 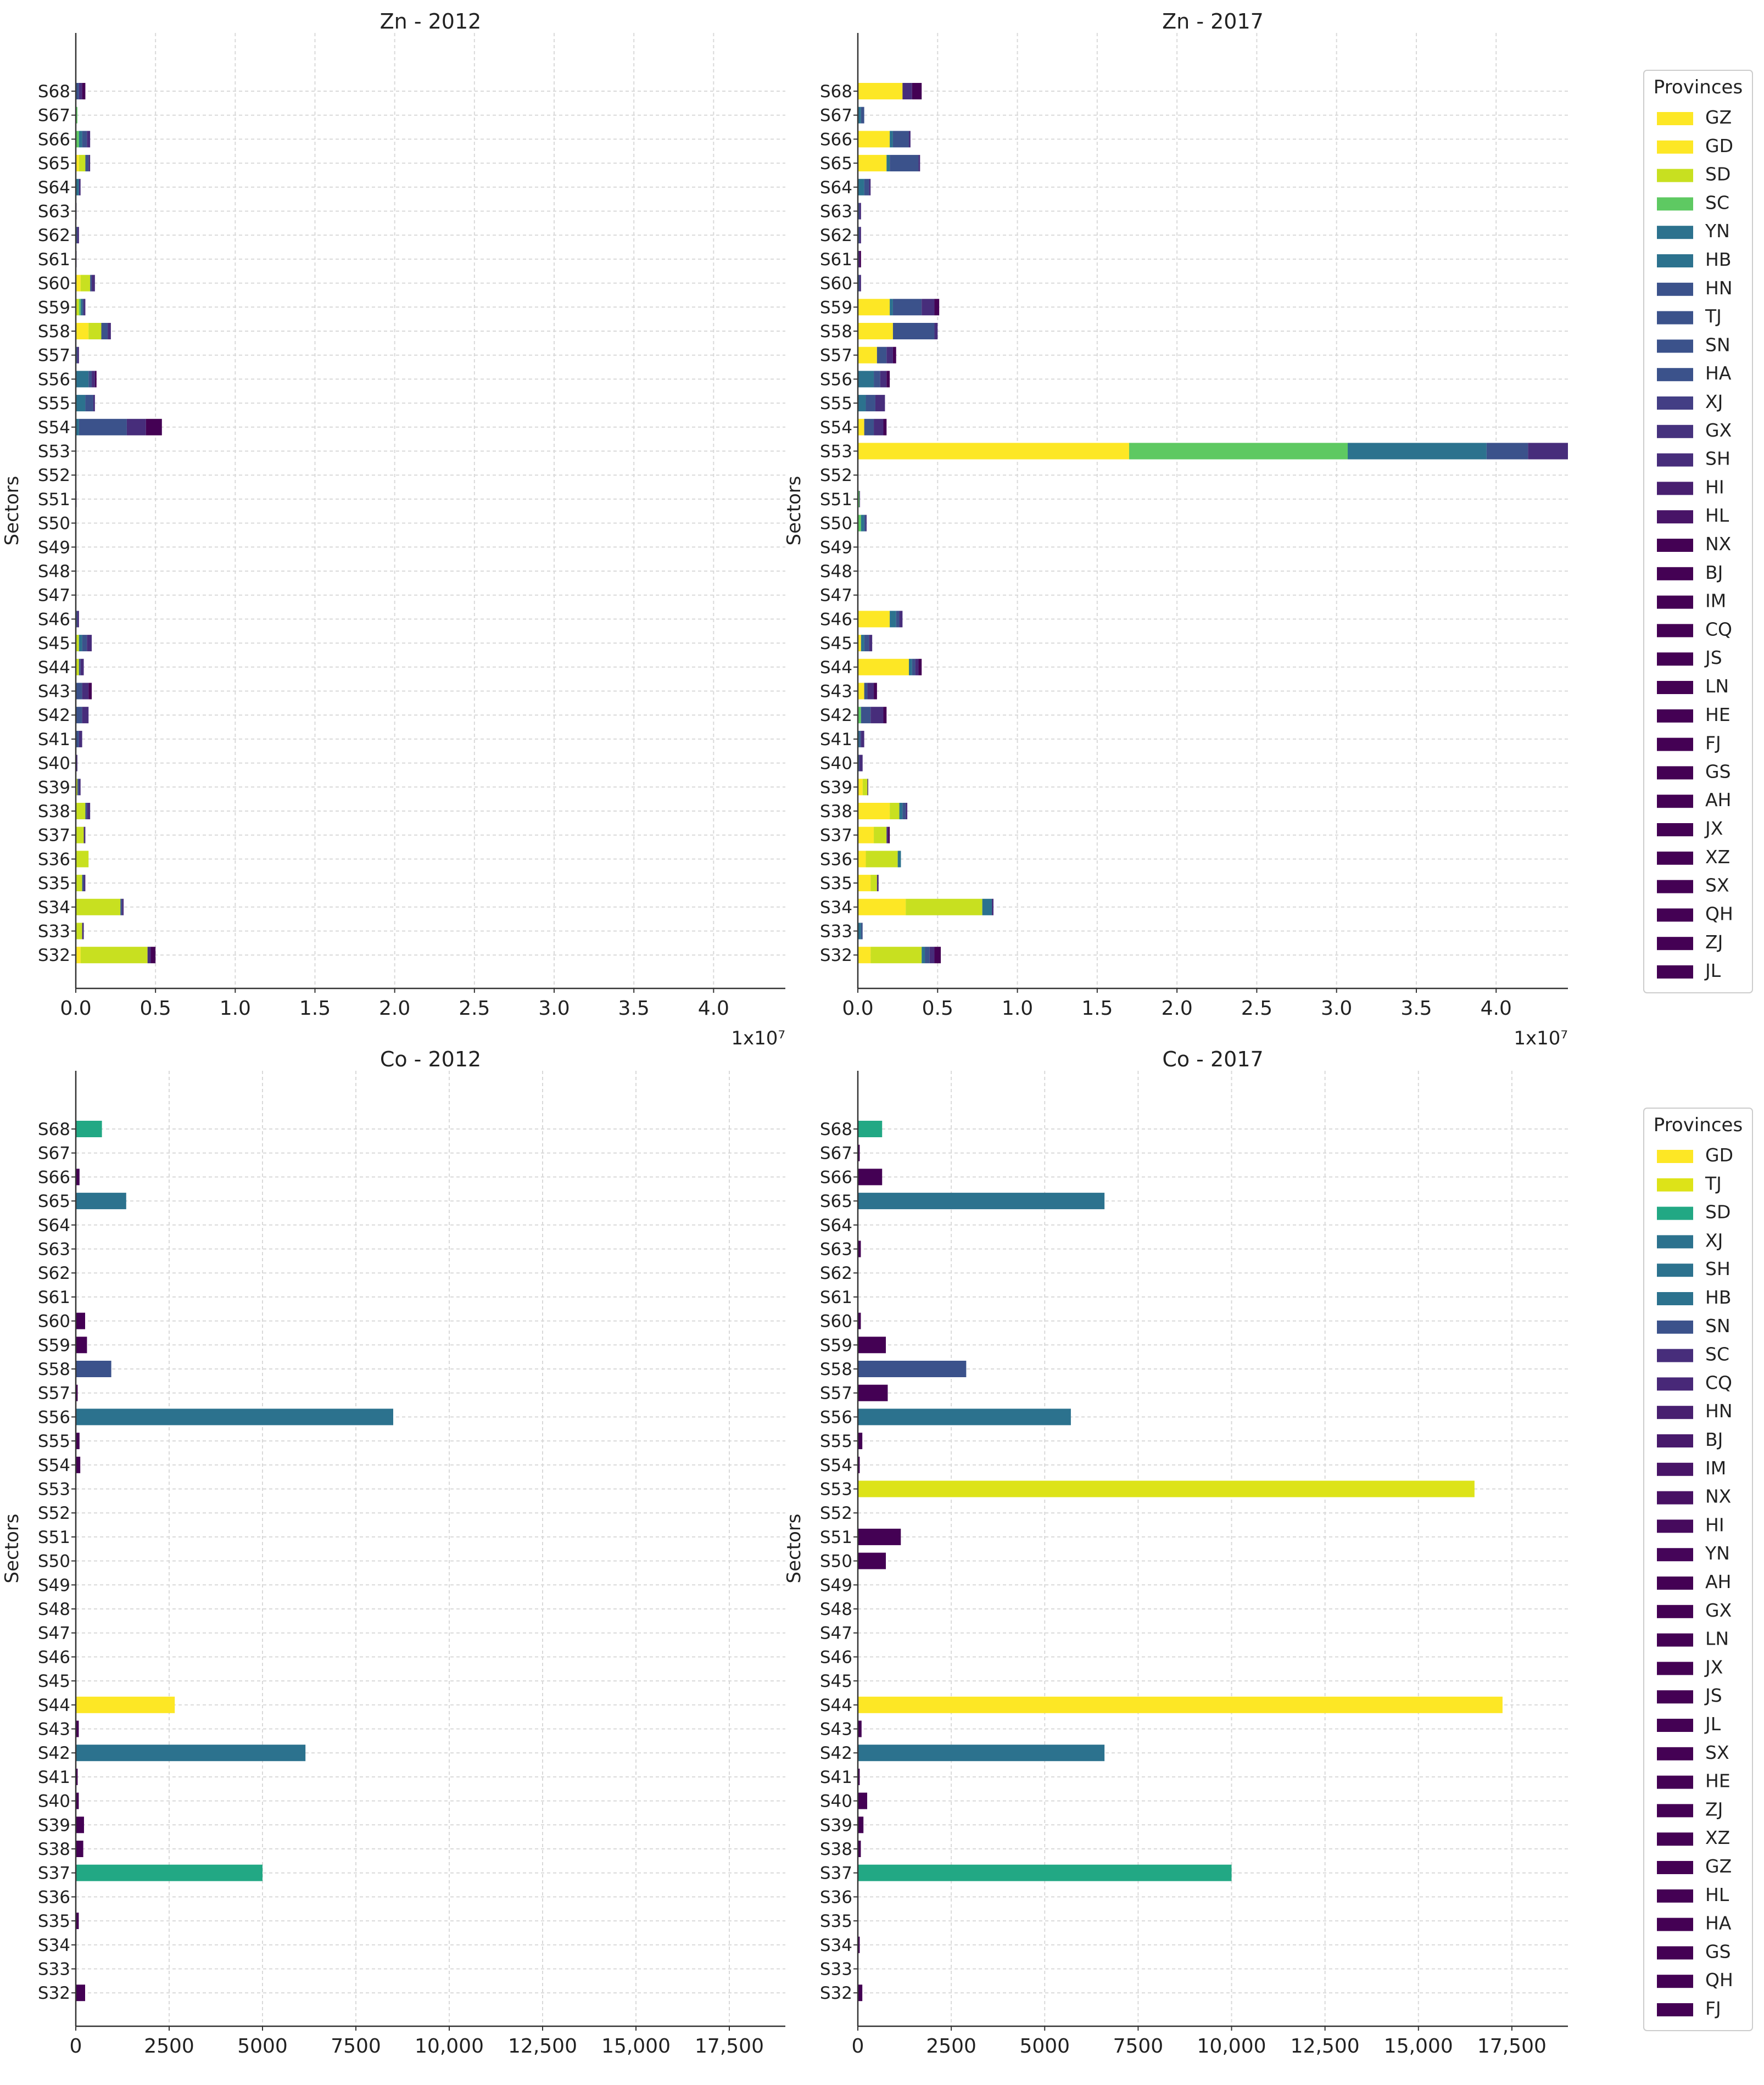 What do you see at coordinates (864, 956) in the screenshot?
I see `bar-S32-GZ` at bounding box center [864, 956].